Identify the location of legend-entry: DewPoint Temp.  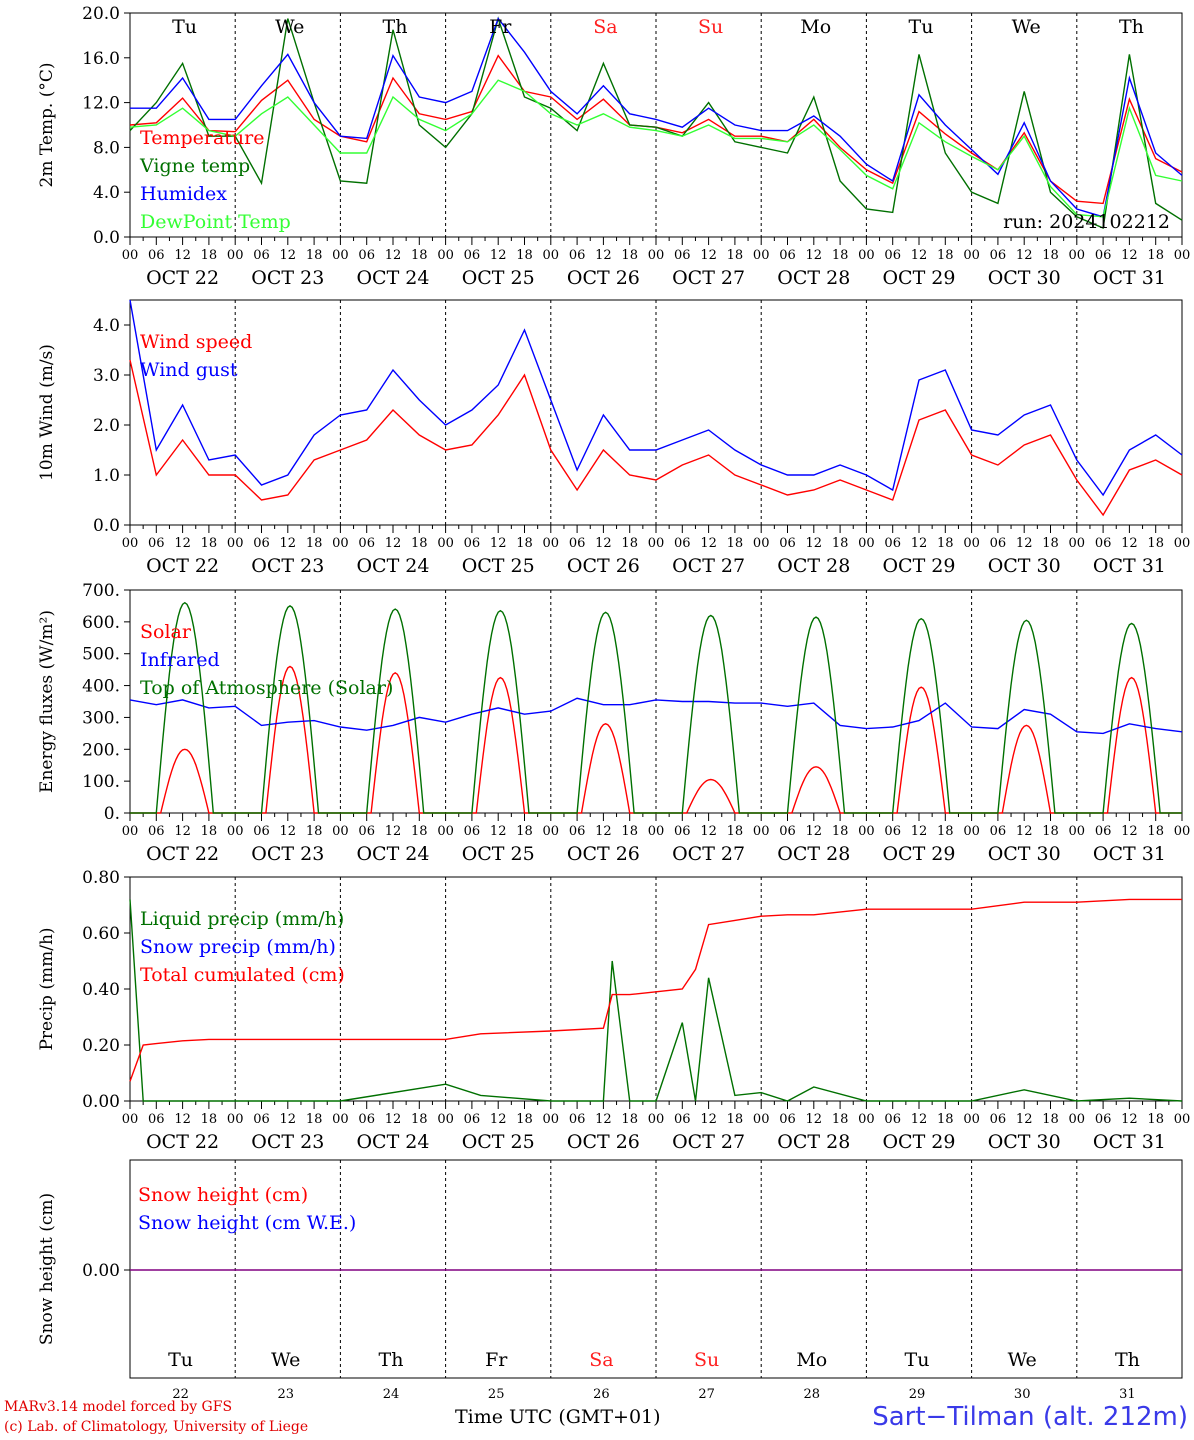
(215, 222).